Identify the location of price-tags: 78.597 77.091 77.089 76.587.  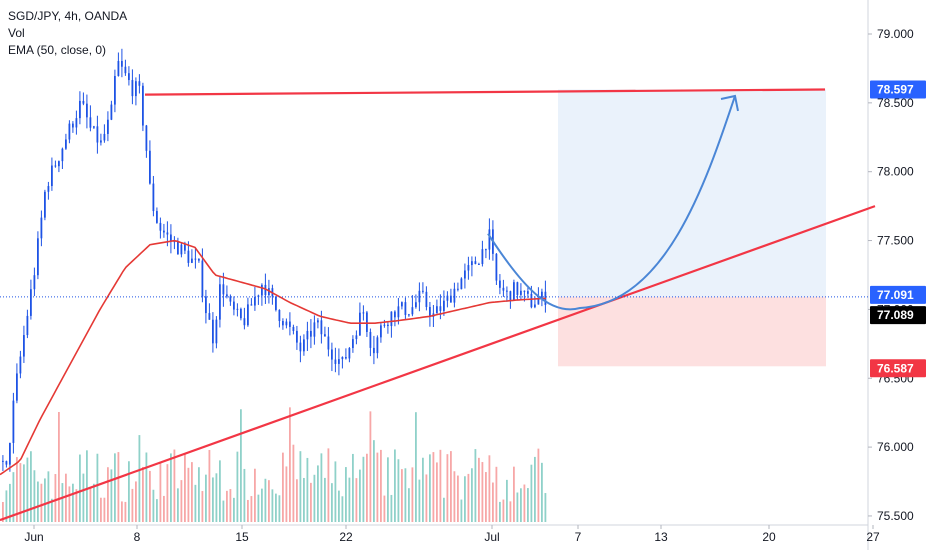
(898, 229).